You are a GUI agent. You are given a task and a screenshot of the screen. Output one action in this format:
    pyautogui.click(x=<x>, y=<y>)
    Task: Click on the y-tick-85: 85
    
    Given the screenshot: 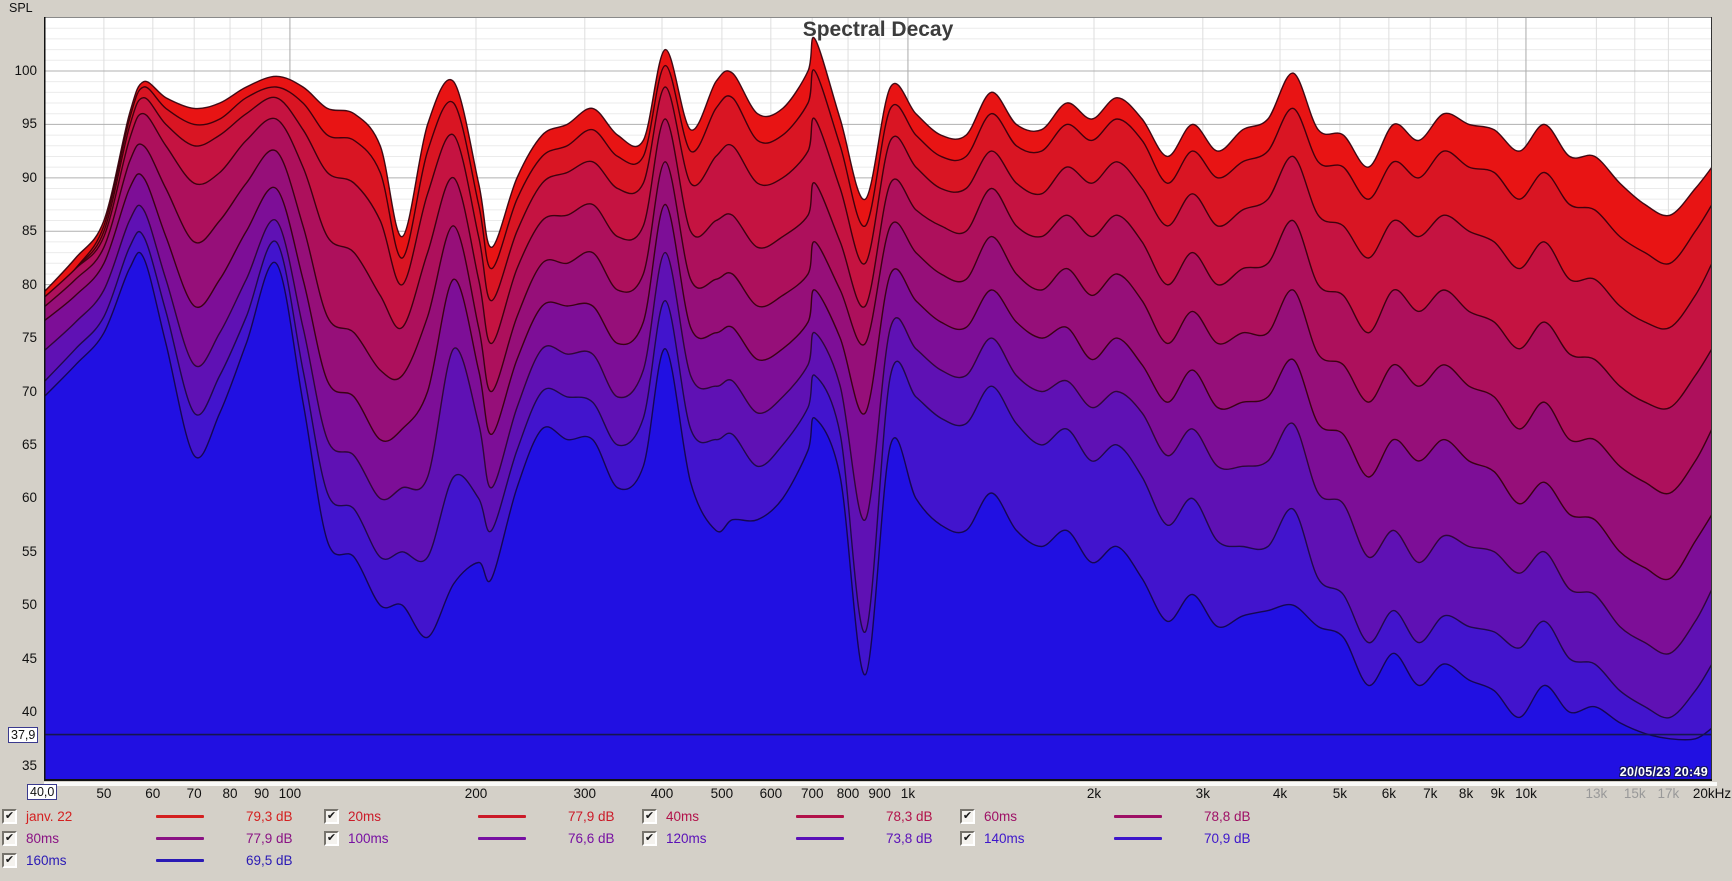 What is the action you would take?
    pyautogui.click(x=29, y=231)
    